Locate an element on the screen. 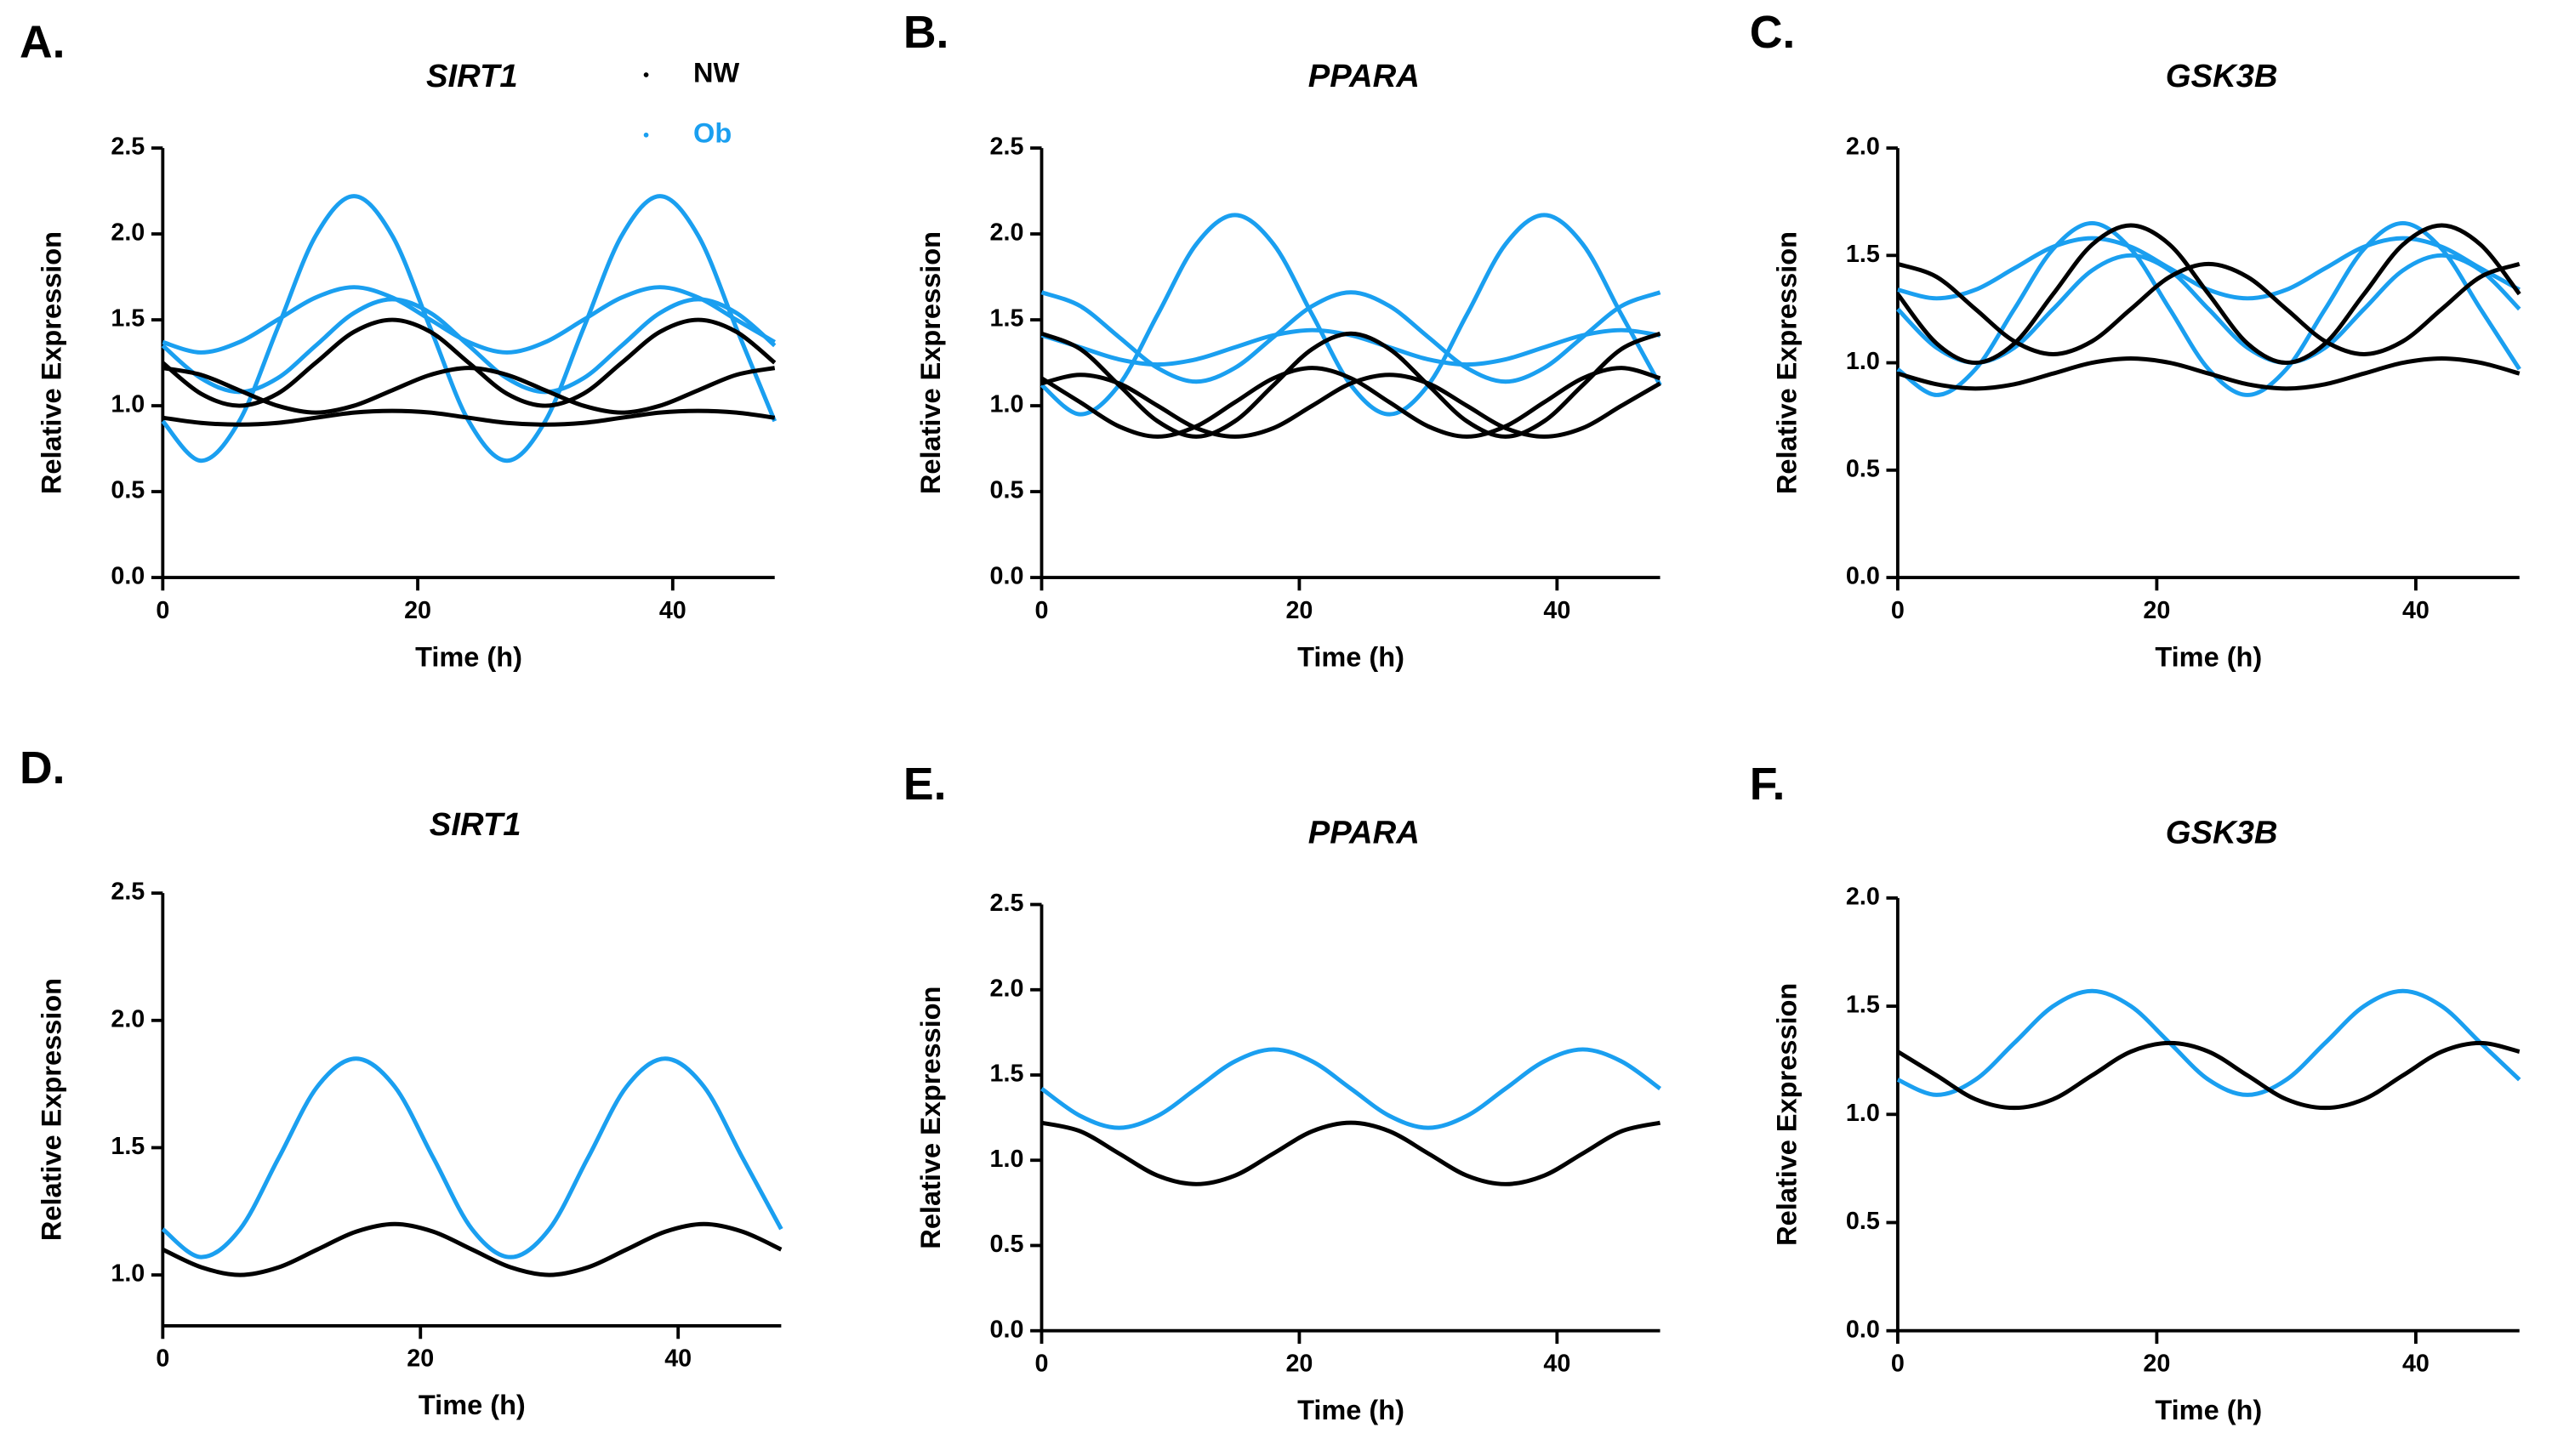 The height and width of the screenshot is (1456, 2552). panel-label: F. is located at coordinates (1768, 784).